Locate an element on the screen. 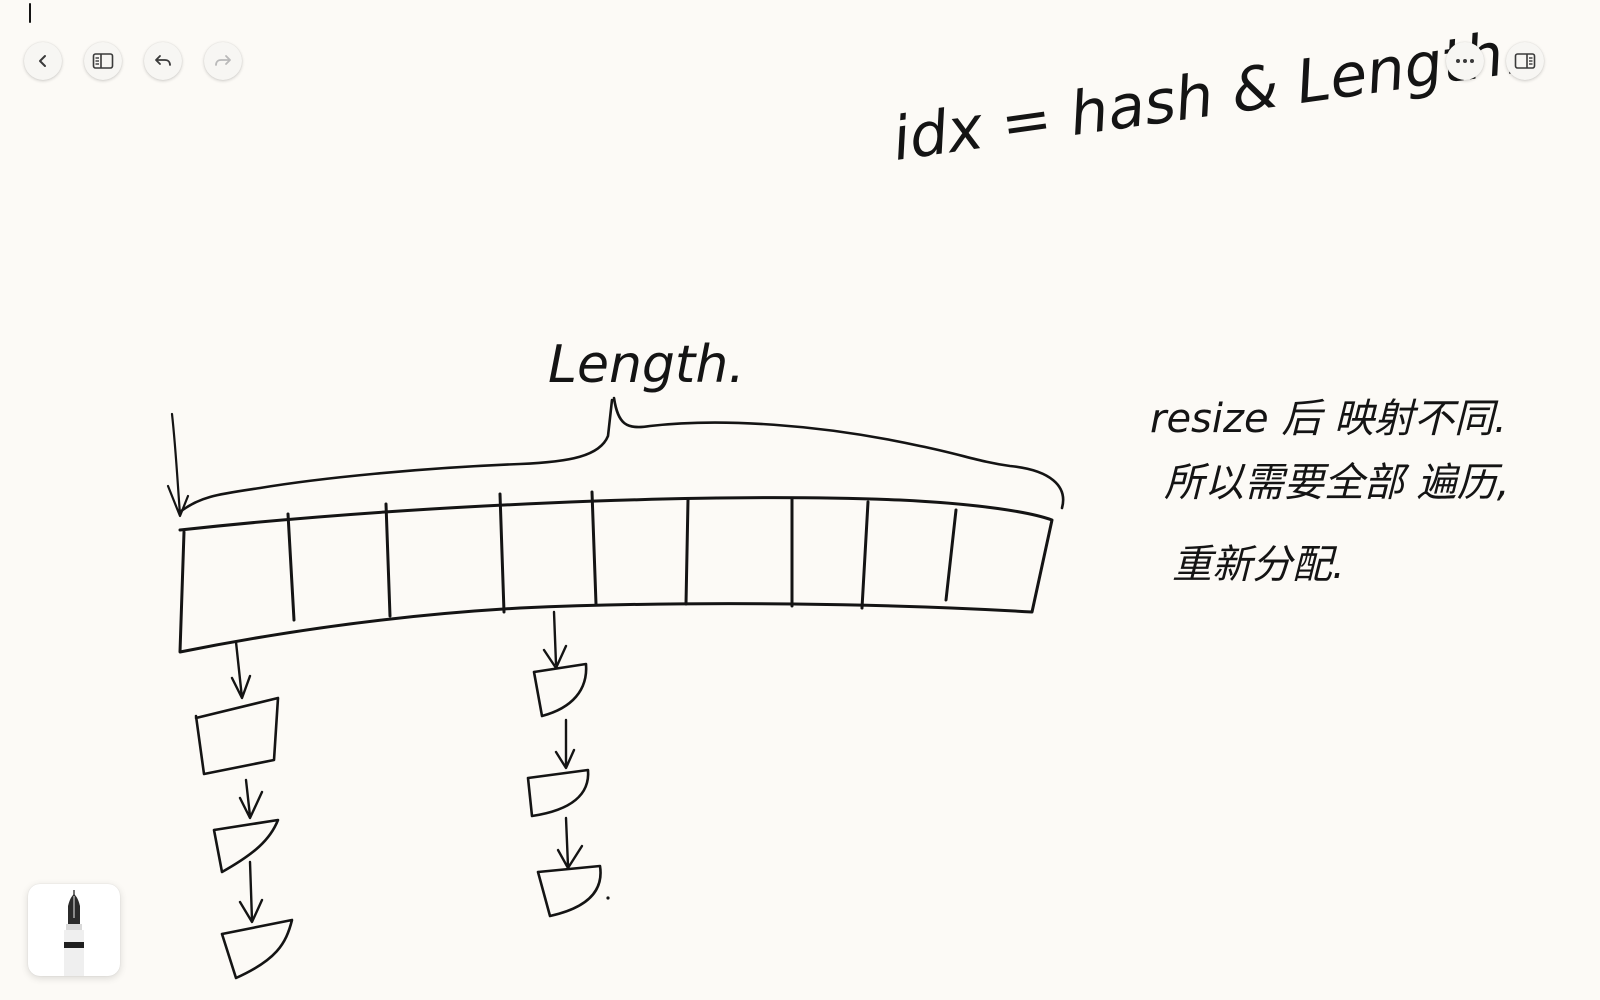 Image resolution: width=1600 pixels, height=1000 pixels. more-icon is located at coordinates (1465, 61).